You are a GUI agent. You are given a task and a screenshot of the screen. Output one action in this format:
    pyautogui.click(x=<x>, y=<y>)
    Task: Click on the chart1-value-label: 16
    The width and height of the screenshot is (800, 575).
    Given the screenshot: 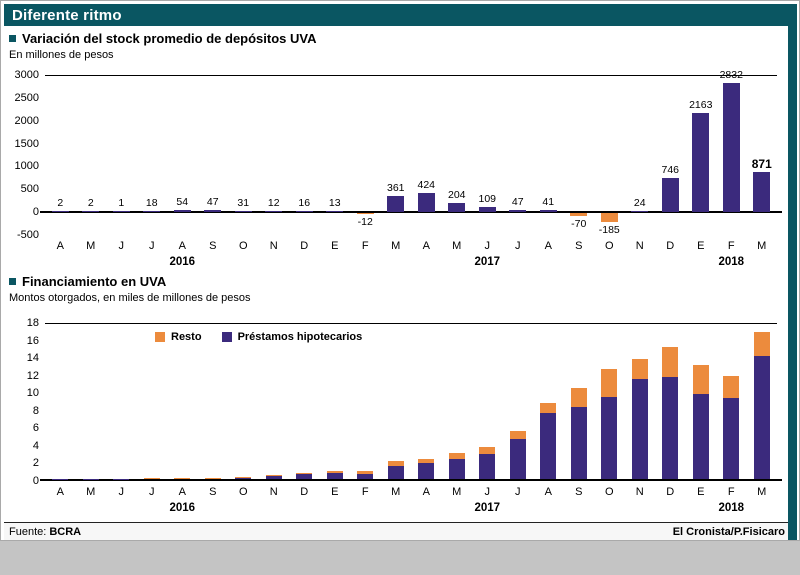 What is the action you would take?
    pyautogui.click(x=304, y=203)
    